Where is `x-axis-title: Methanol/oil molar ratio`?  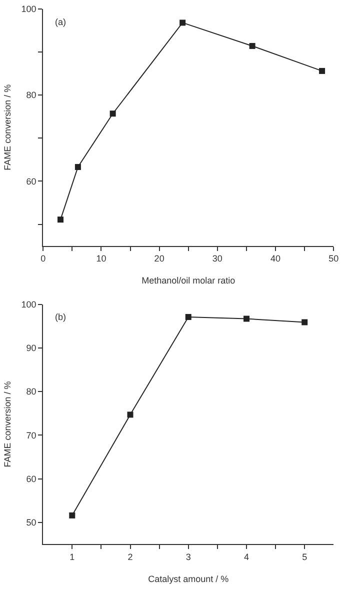
x-axis-title: Methanol/oil molar ratio is located at coordinates (189, 280).